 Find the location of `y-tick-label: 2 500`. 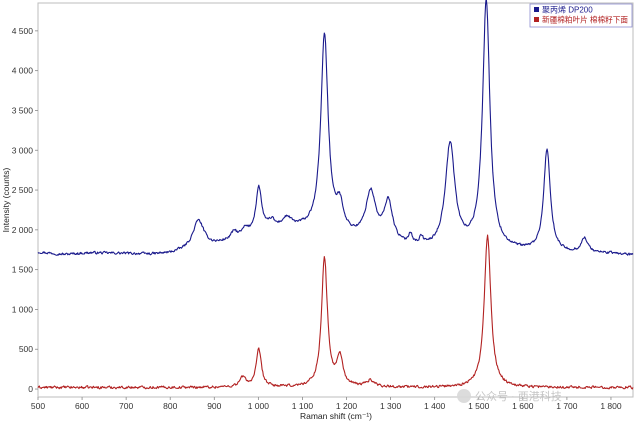

y-tick-label: 2 500 is located at coordinates (23, 190).